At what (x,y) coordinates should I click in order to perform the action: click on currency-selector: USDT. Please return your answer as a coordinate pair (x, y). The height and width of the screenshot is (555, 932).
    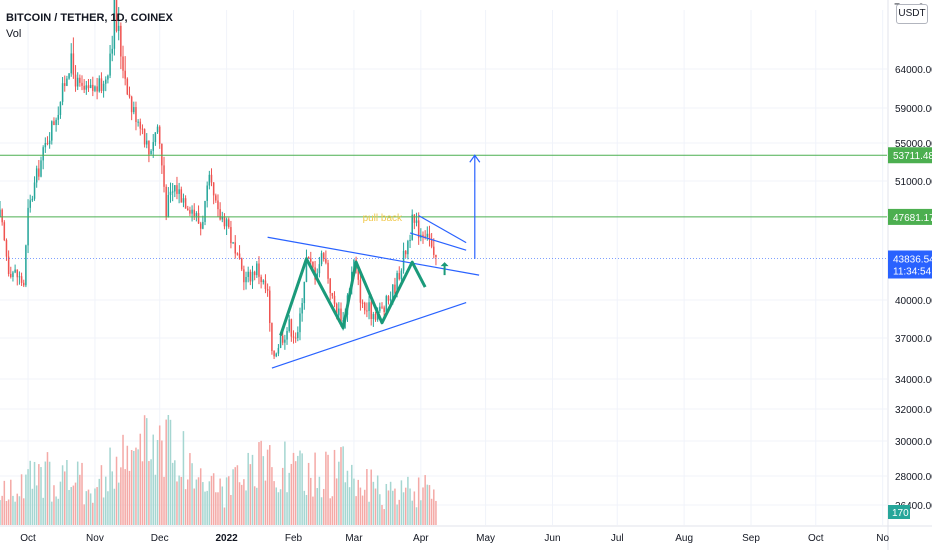
    Looking at the image, I should click on (912, 14).